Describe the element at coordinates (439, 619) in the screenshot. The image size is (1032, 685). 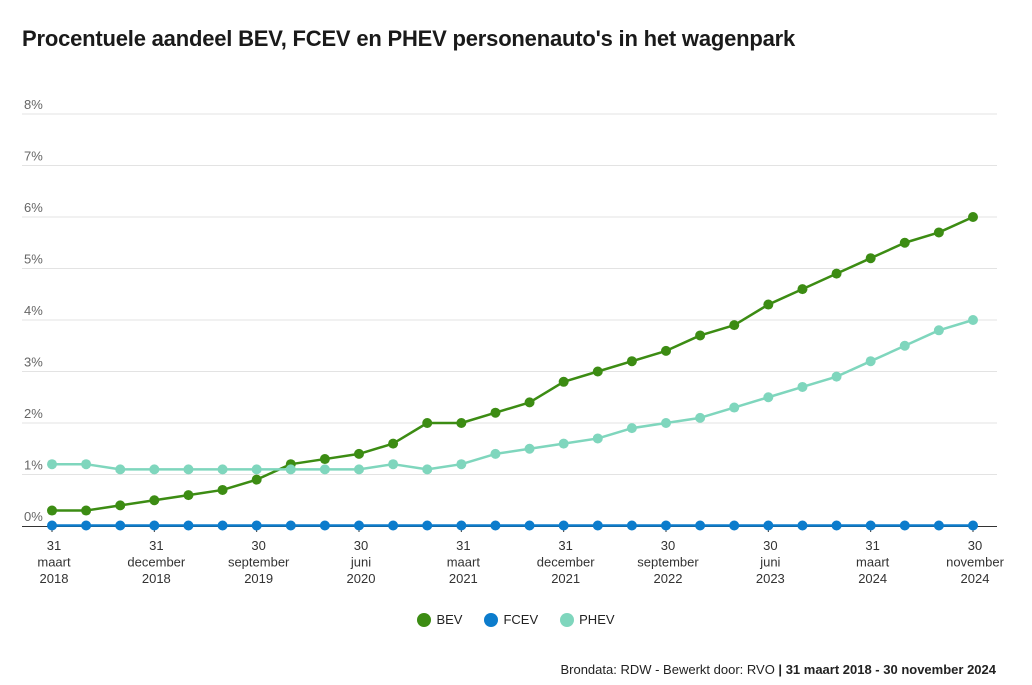
I see `legend-item-bev: BEV` at that location.